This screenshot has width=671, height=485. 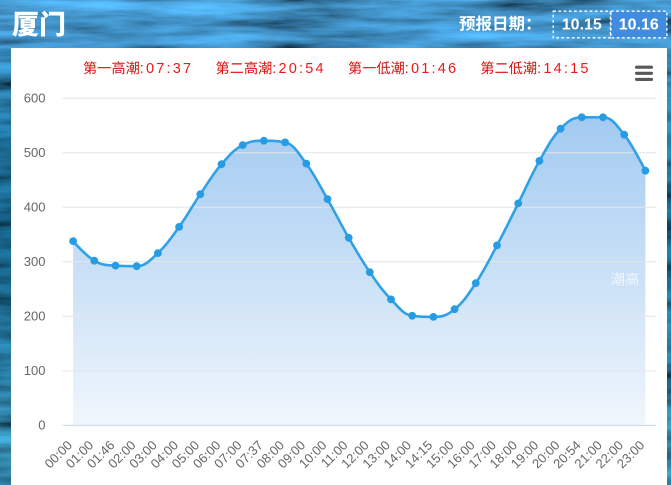 What do you see at coordinates (35, 152) in the screenshot?
I see `svg-text: 500` at bounding box center [35, 152].